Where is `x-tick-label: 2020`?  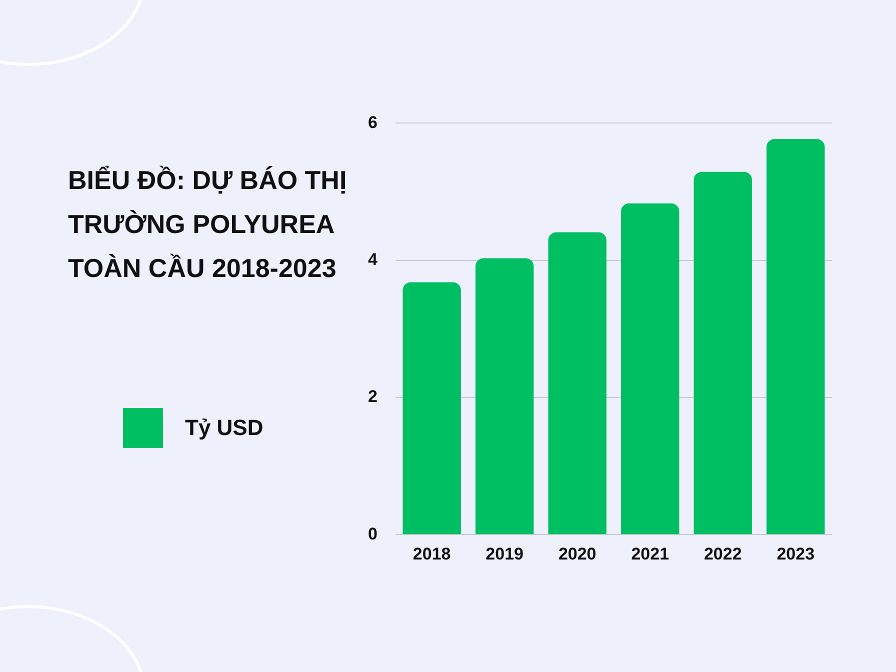
x-tick-label: 2020 is located at coordinates (577, 554).